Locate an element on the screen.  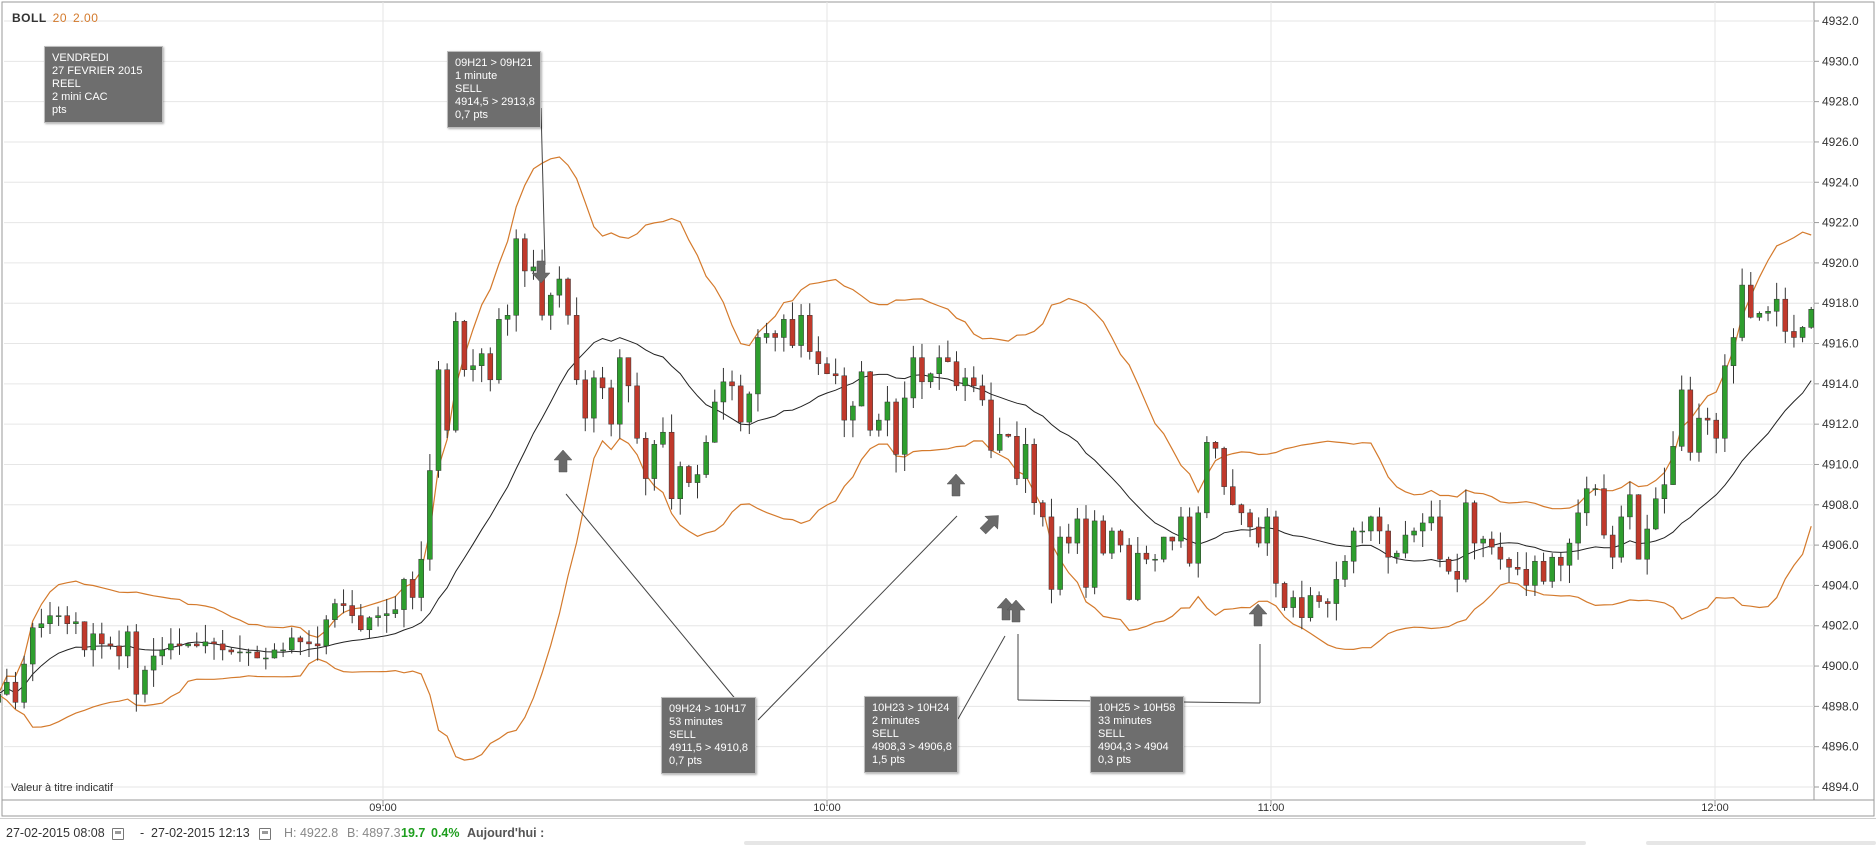
trade-time: 09H21 > 09H21 is located at coordinates (494, 63).